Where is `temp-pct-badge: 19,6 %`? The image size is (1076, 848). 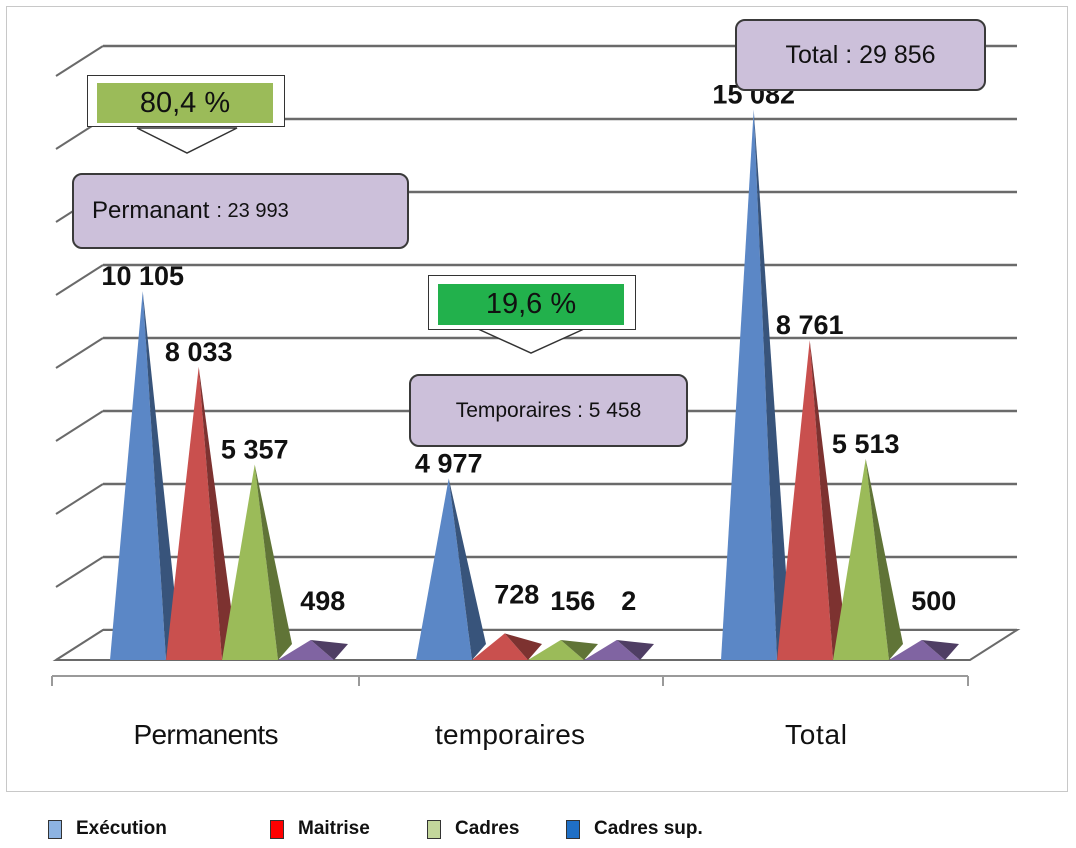 temp-pct-badge: 19,6 % is located at coordinates (531, 304).